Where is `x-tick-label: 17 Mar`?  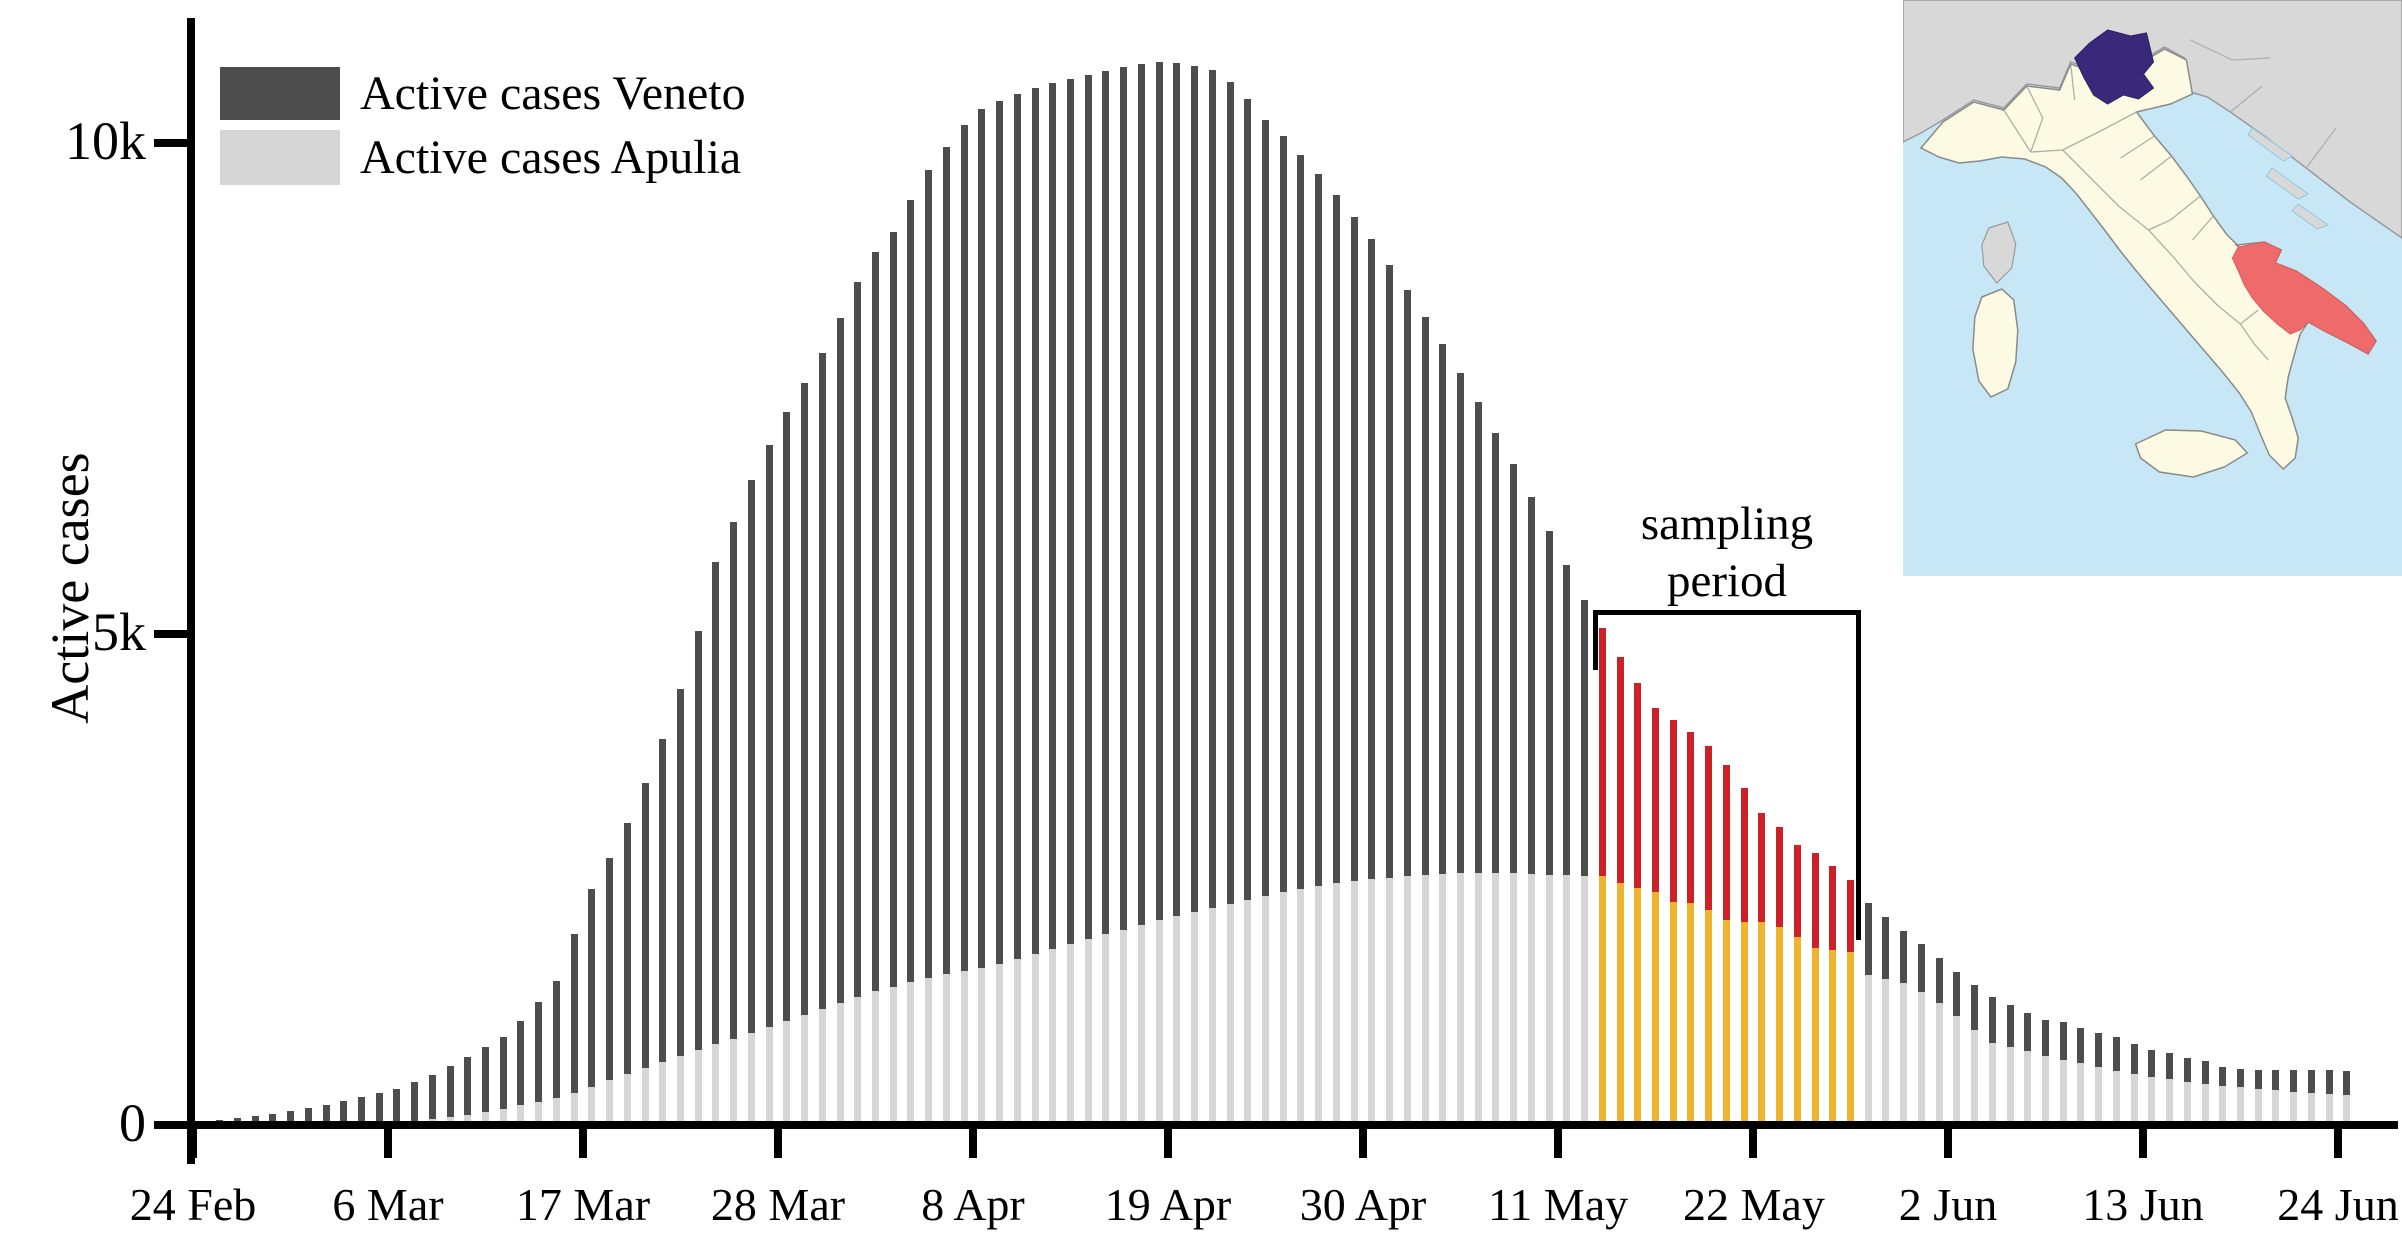 x-tick-label: 17 Mar is located at coordinates (583, 1204).